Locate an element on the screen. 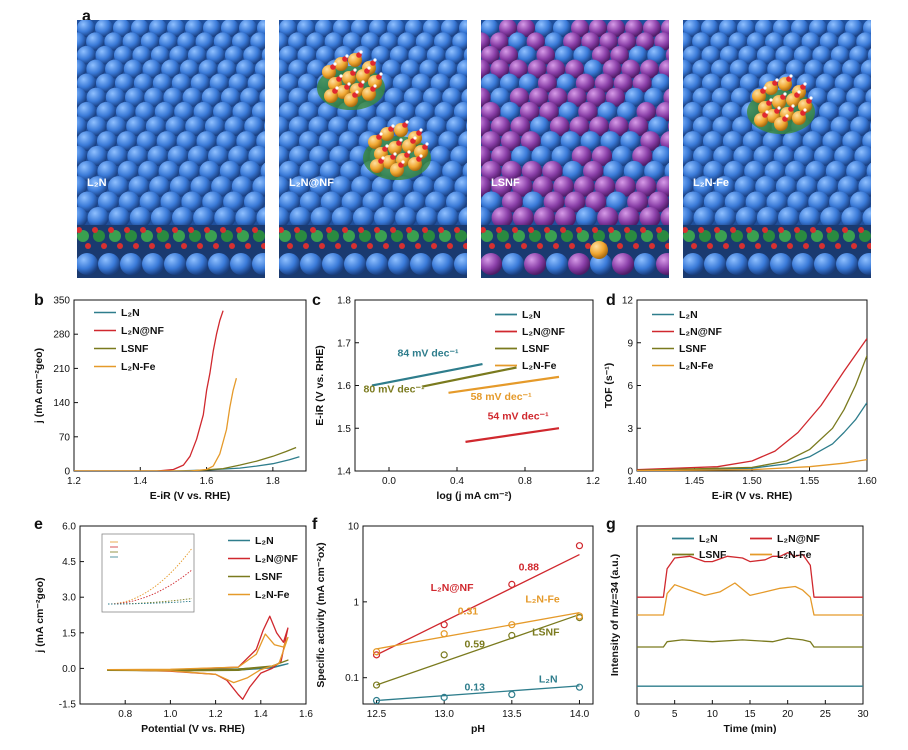  fit-line-L2N is located at coordinates (478, 693).